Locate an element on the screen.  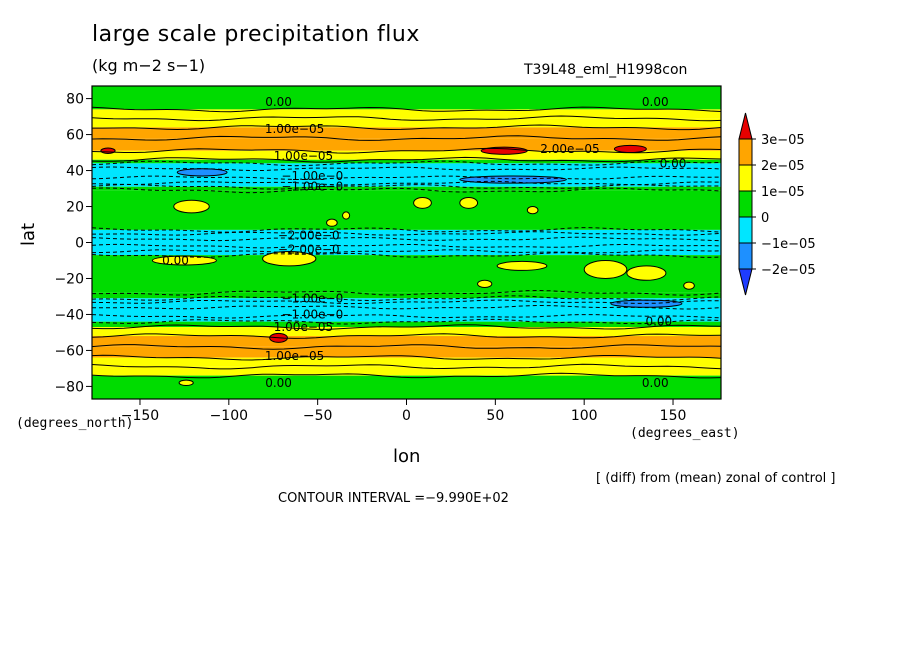
contour-interval: CONTOUR INTERVAL =−9.990E+02 is located at coordinates (393, 498).